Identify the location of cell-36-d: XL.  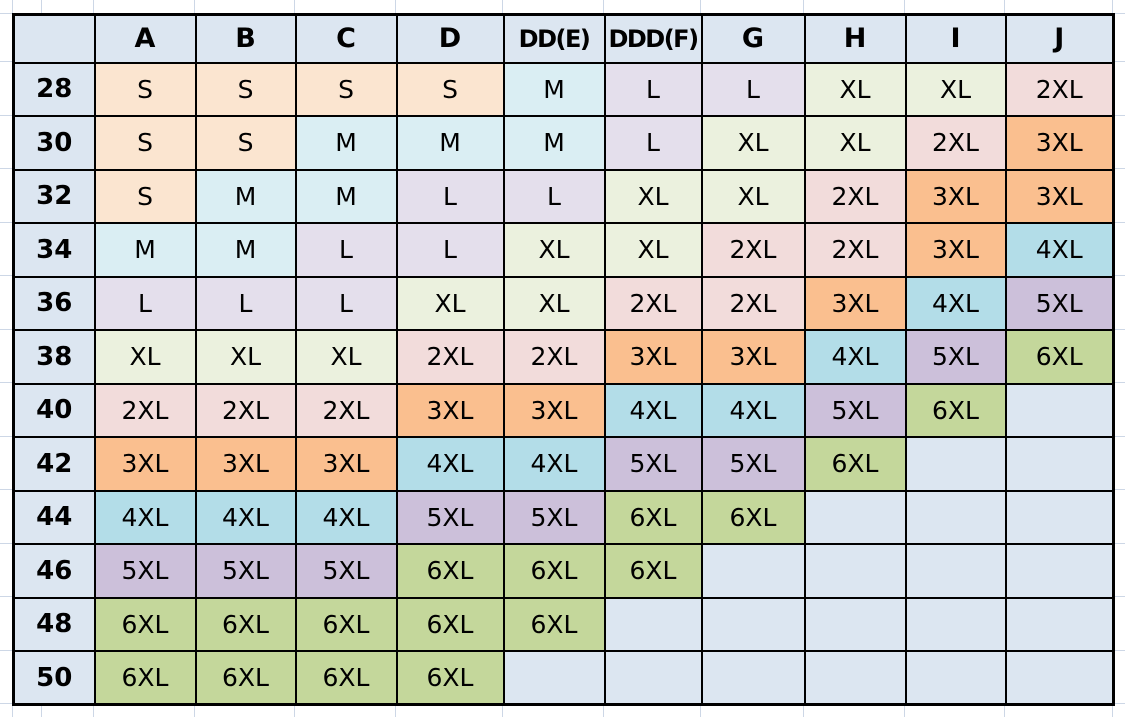
(450, 303).